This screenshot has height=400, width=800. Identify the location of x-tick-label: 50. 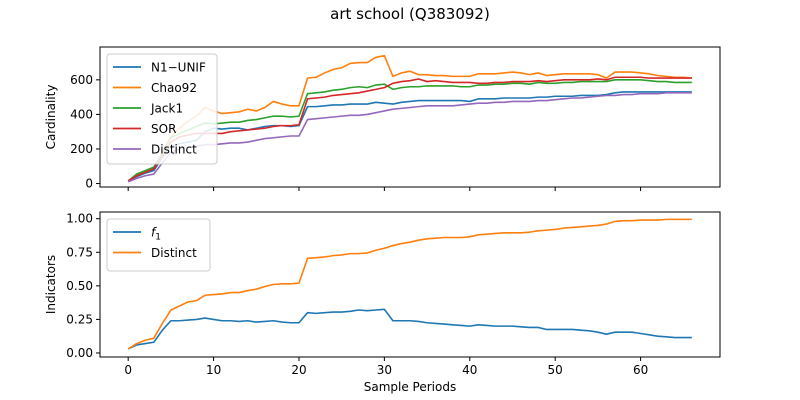
(555, 370).